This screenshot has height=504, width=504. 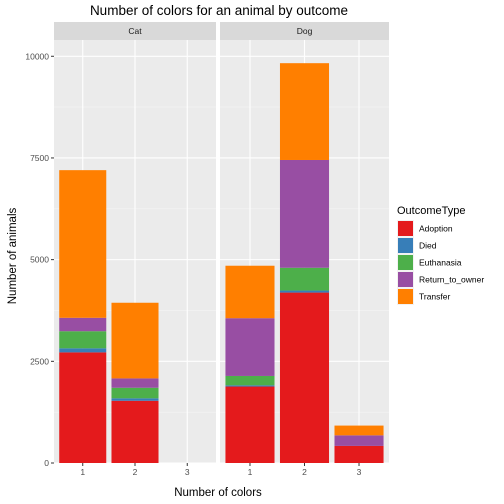 I want to click on bar-segment-dog-2-adoption, so click(x=304, y=377).